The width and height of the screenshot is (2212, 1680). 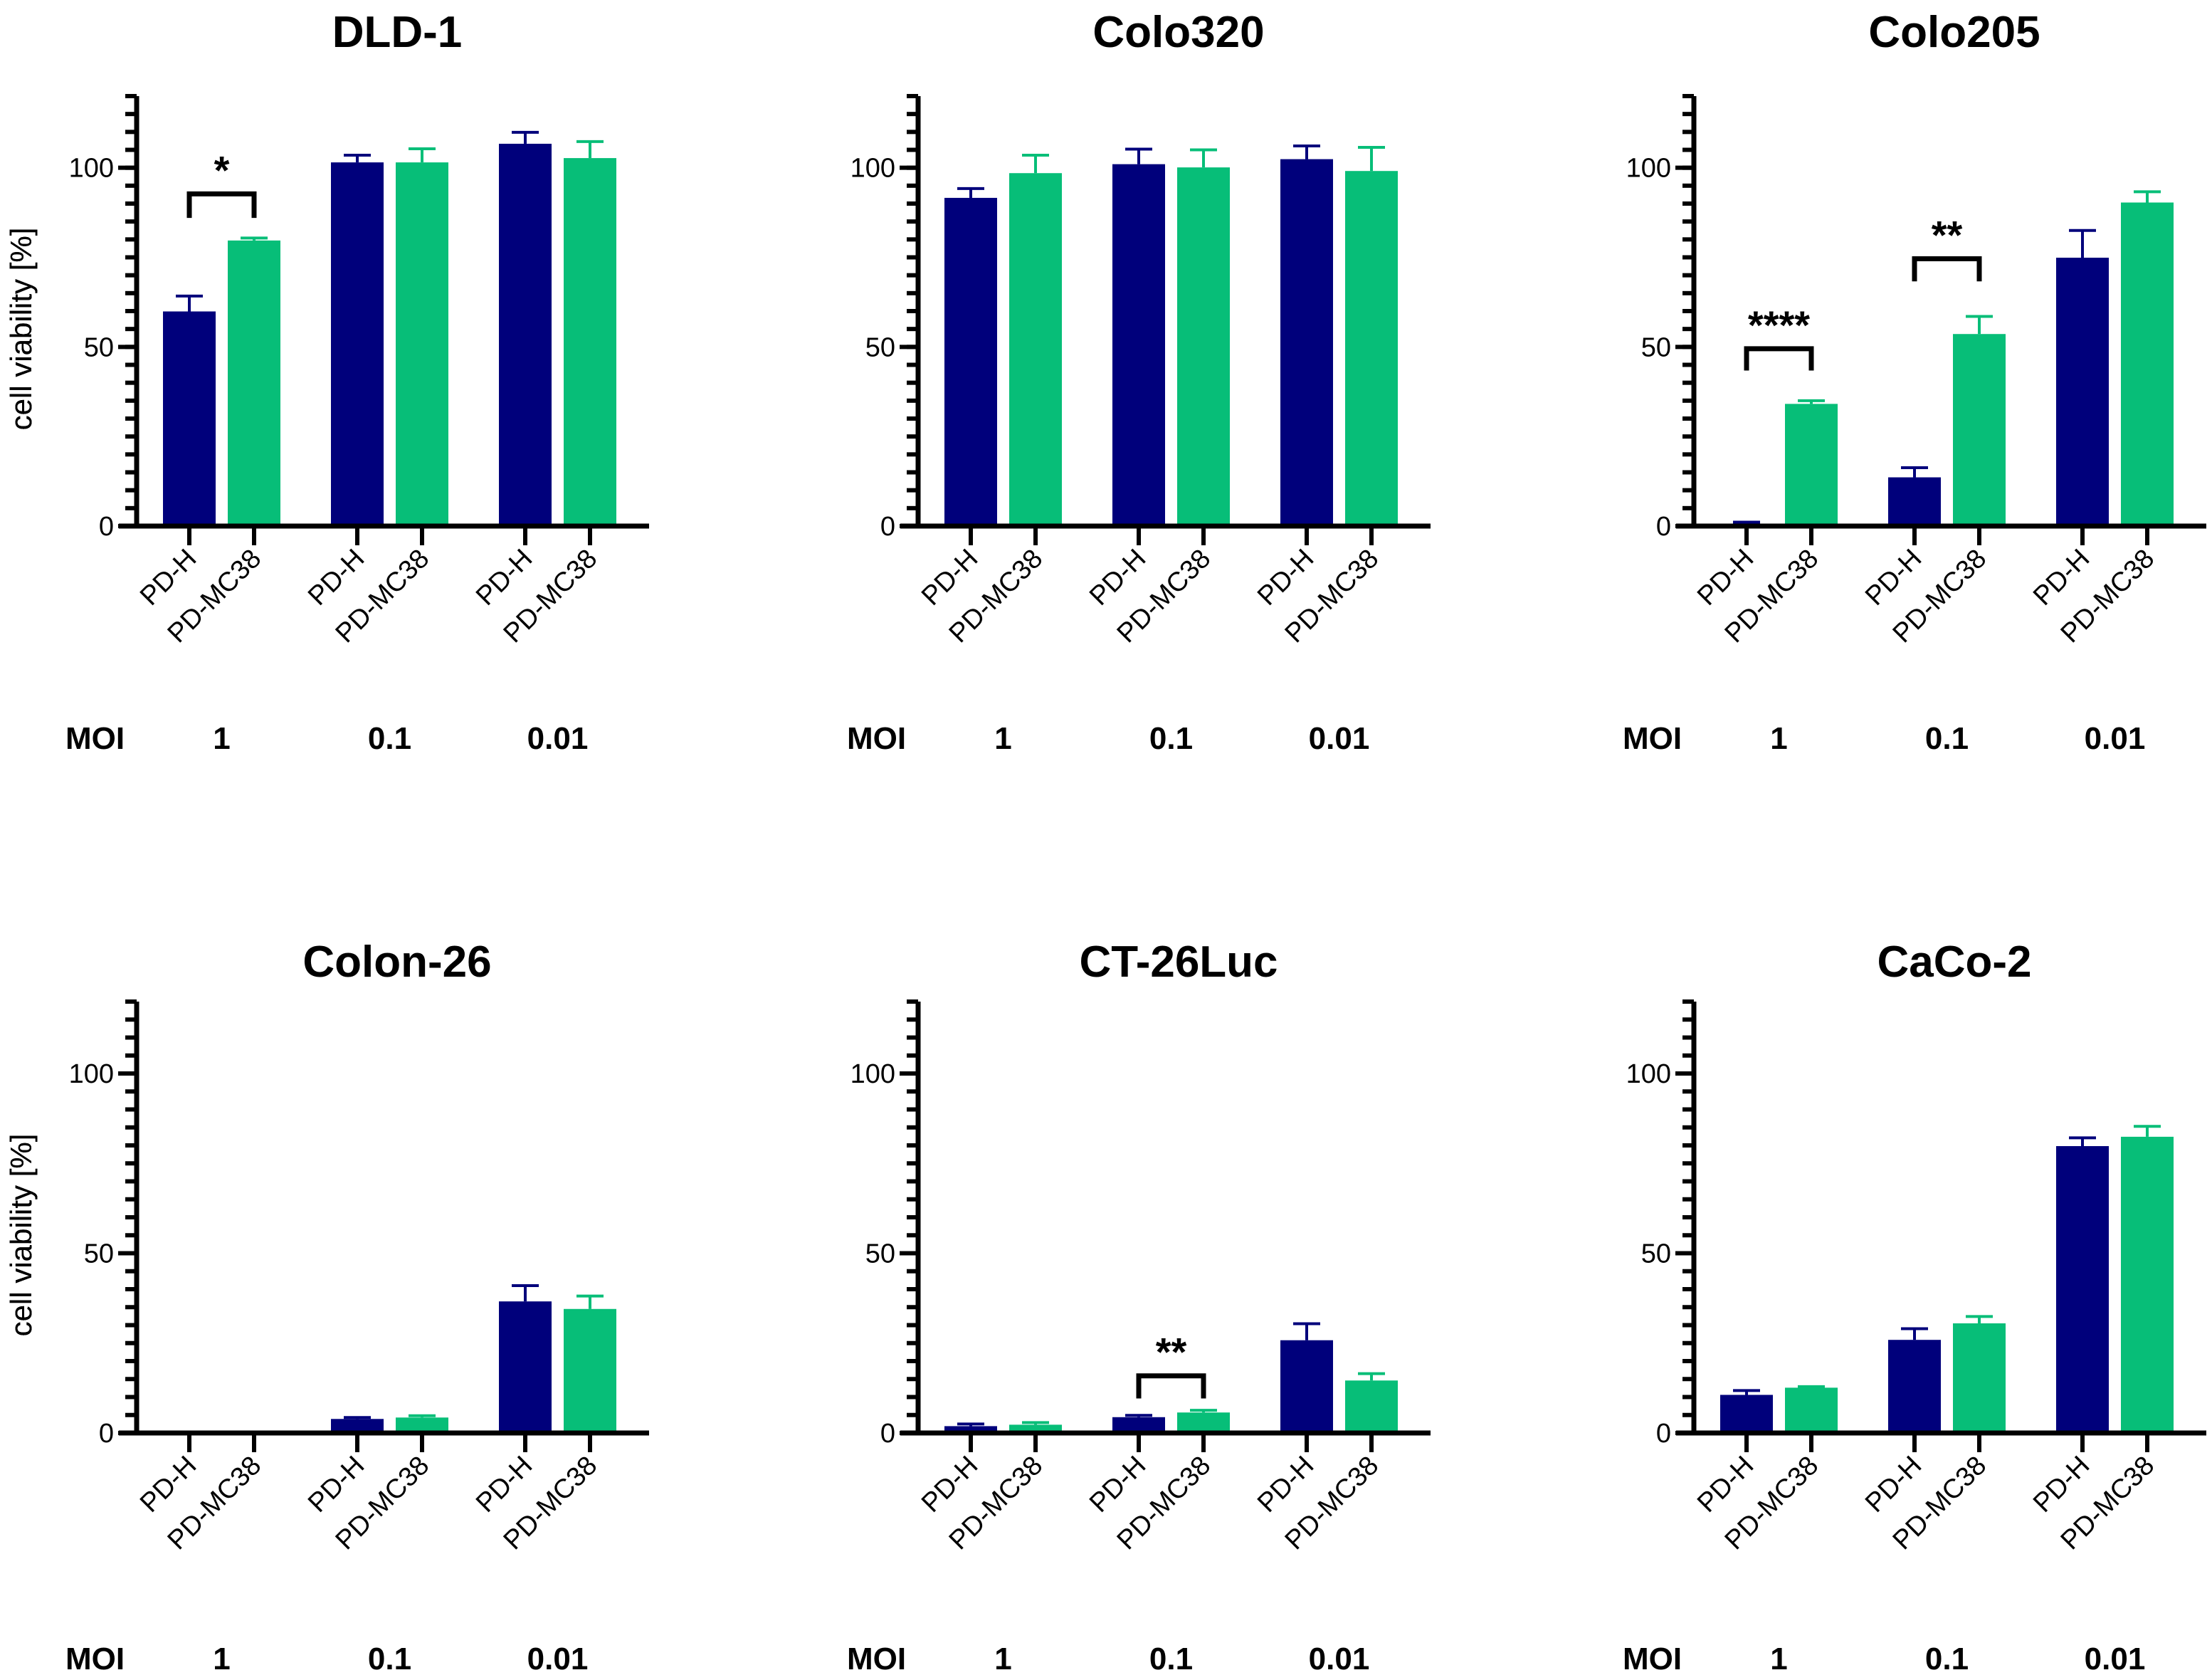 I want to click on chart-title: Colon-26, so click(x=396, y=962).